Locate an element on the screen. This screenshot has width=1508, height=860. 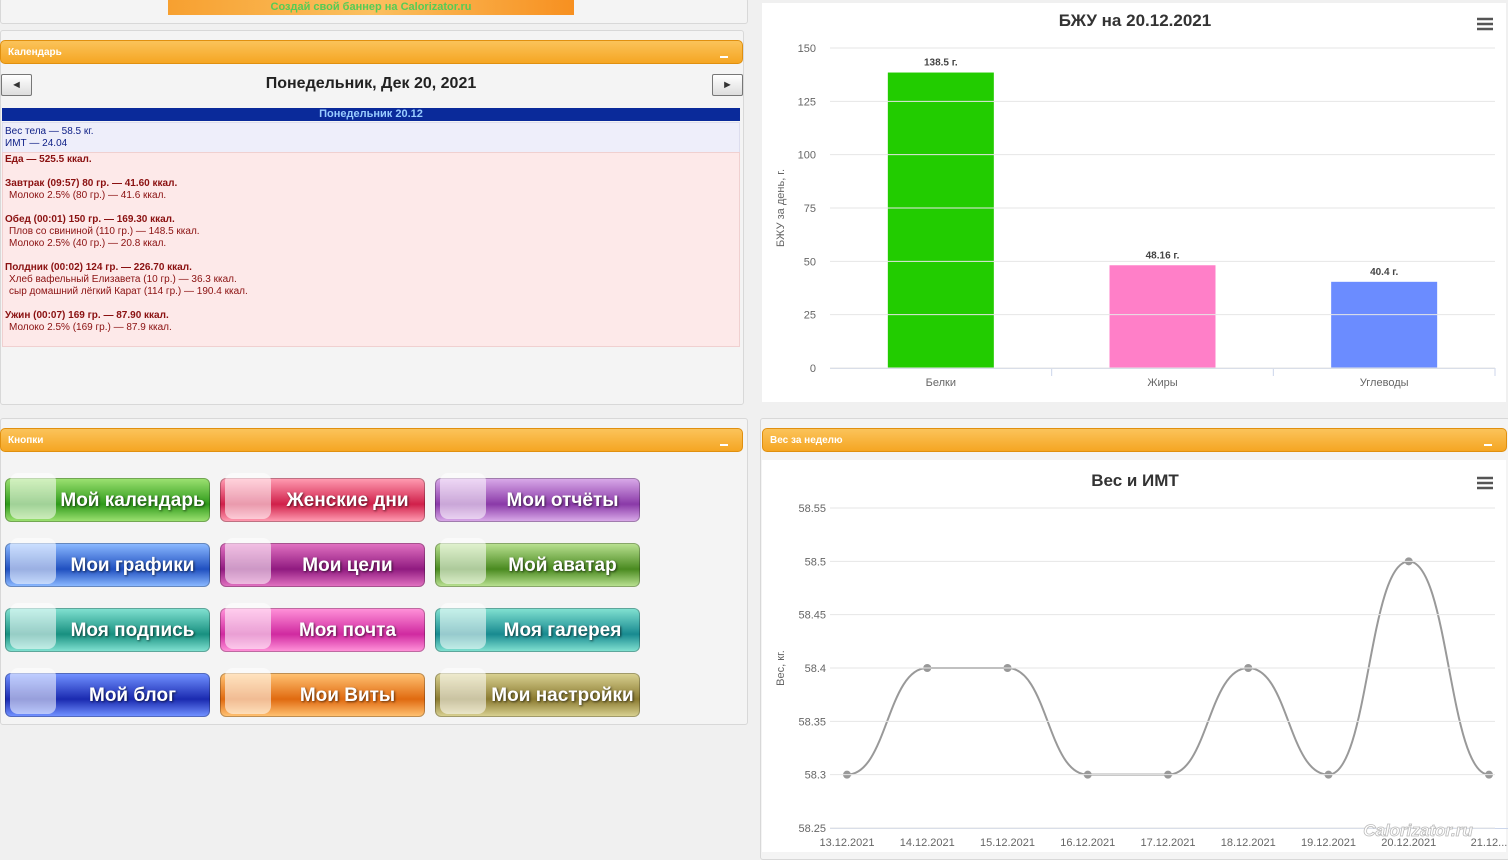
nav-button: Моя подпись is located at coordinates (107, 627).